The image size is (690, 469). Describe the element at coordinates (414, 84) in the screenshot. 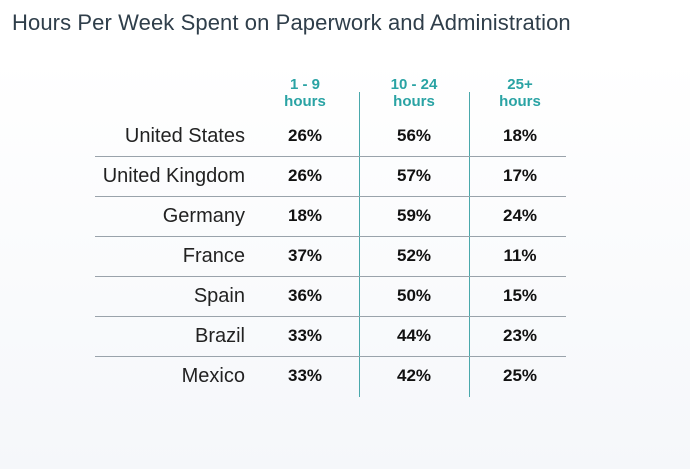

I see `column-header-line1: 10 - 24` at that location.